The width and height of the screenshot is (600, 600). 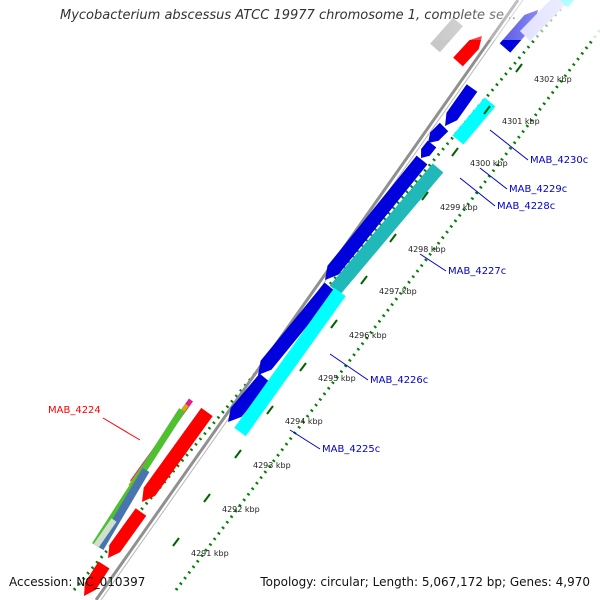 I want to click on kbp-tick-label: 4297 kbp, so click(x=398, y=291).